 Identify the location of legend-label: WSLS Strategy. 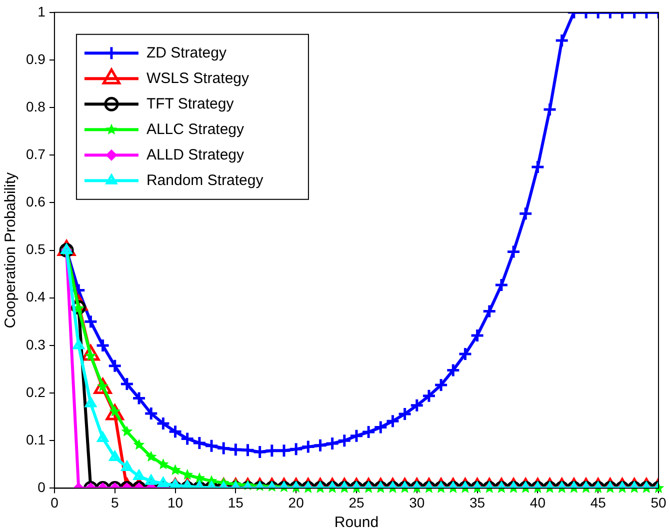
(198, 78).